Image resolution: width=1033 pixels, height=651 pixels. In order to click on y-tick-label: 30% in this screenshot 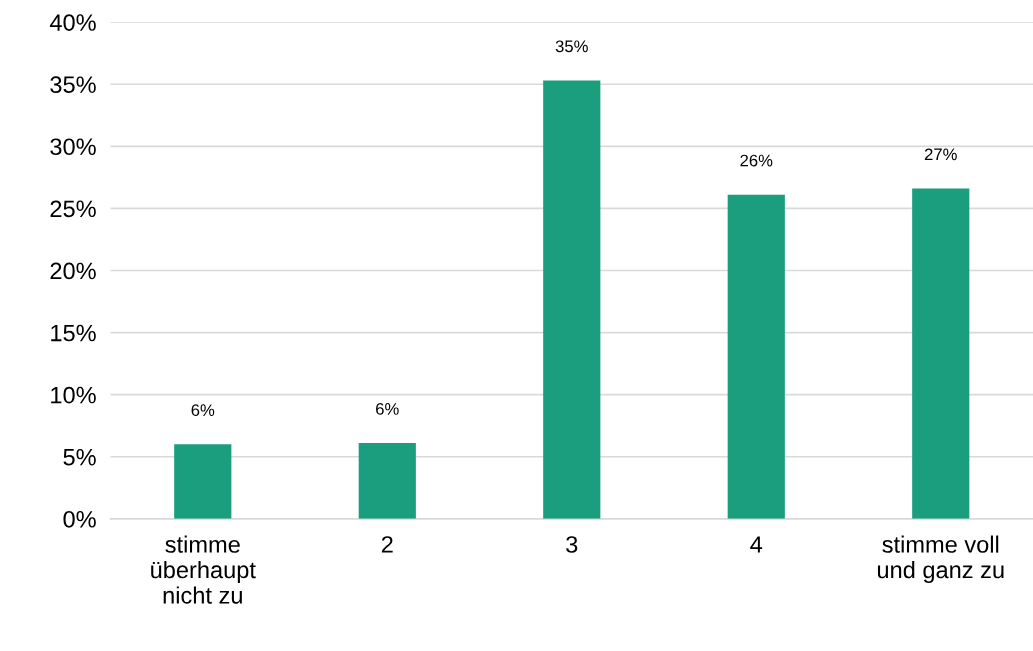, I will do `click(73, 147)`.